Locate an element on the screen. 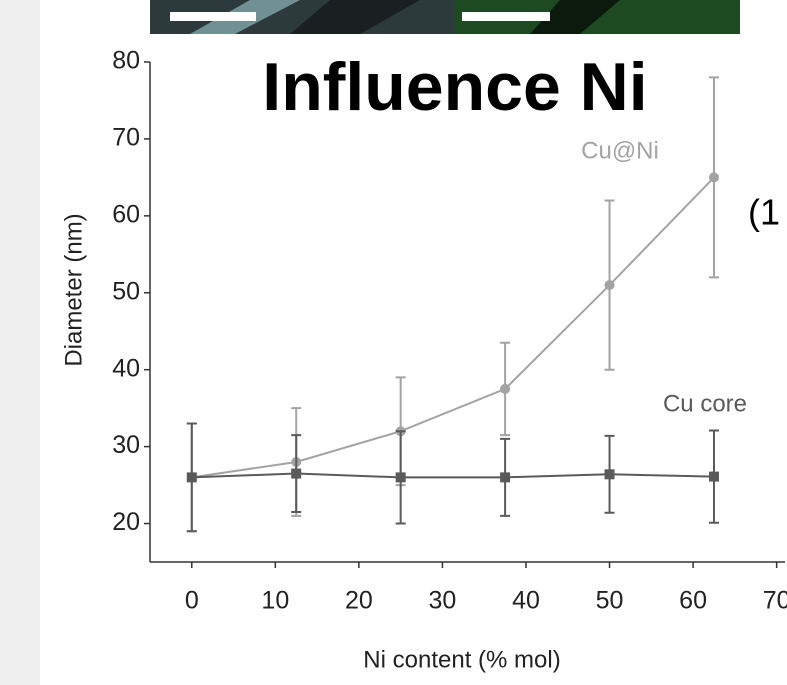  x-tick-label: 30 is located at coordinates (443, 601).